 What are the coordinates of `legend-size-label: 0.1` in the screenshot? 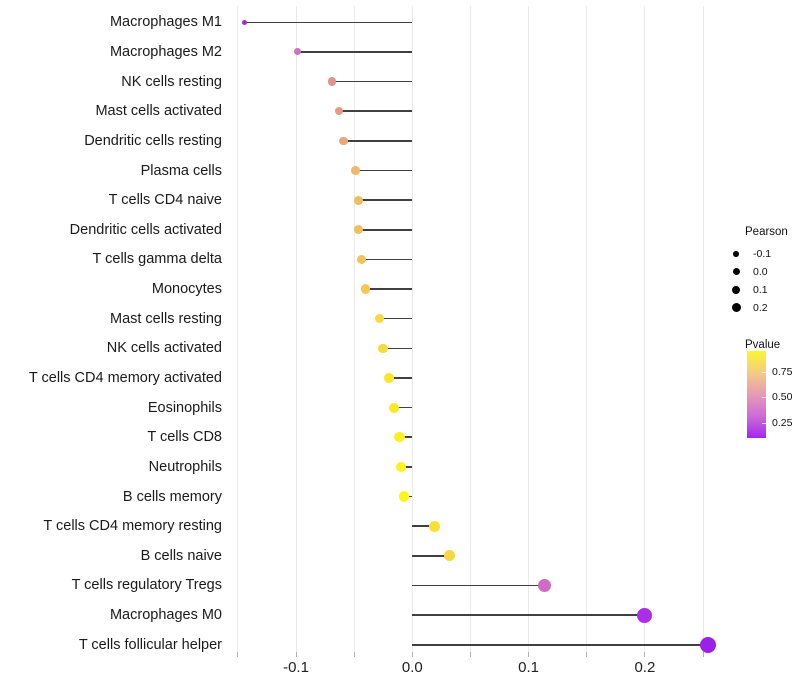 It's located at (760, 289).